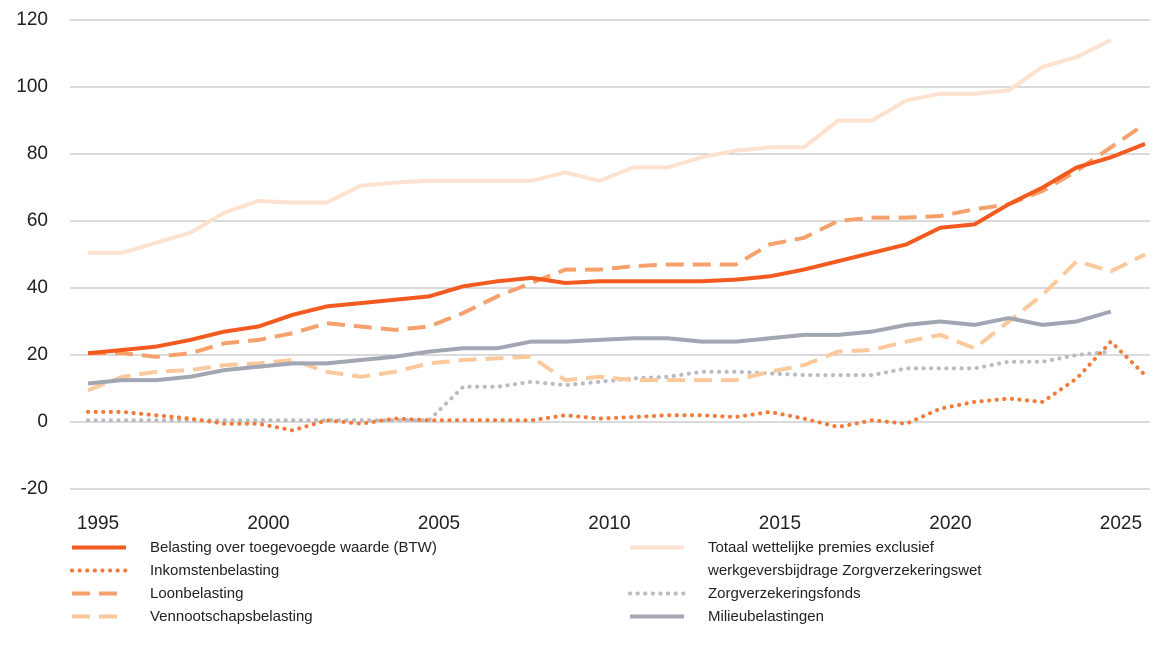  Describe the element at coordinates (780, 521) in the screenshot. I see `x-tick-label: 2015` at that location.